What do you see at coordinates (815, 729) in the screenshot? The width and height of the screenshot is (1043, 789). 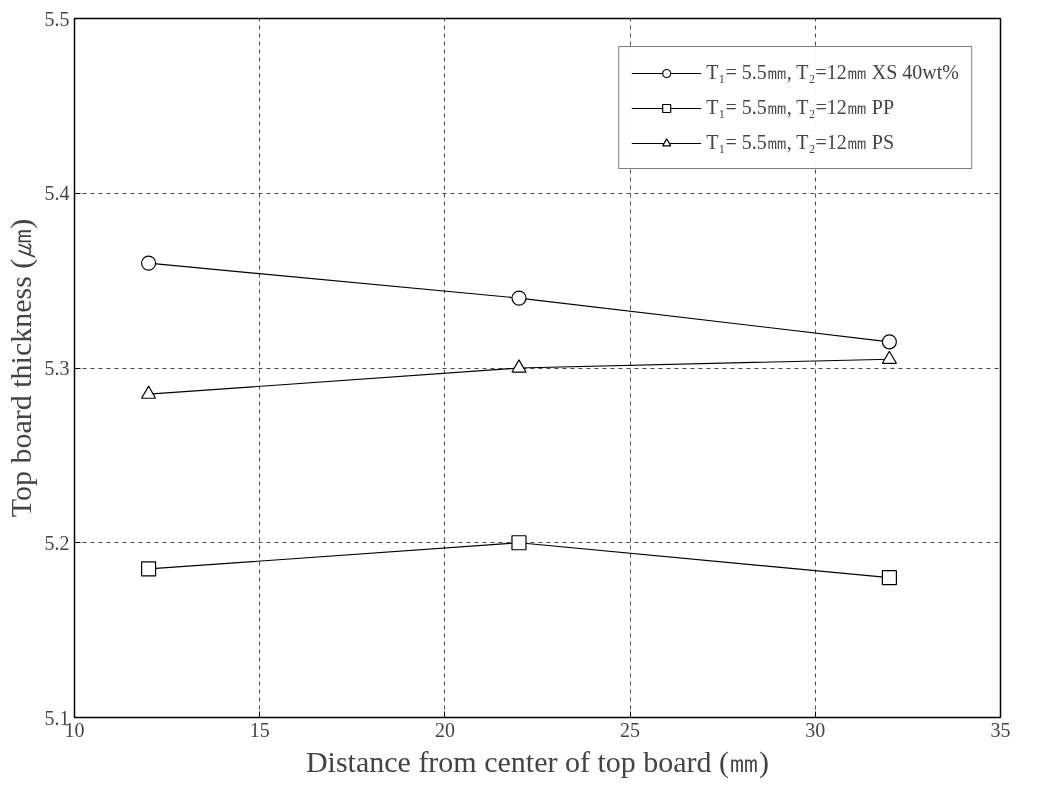 I see `x-tick-label: 30` at bounding box center [815, 729].